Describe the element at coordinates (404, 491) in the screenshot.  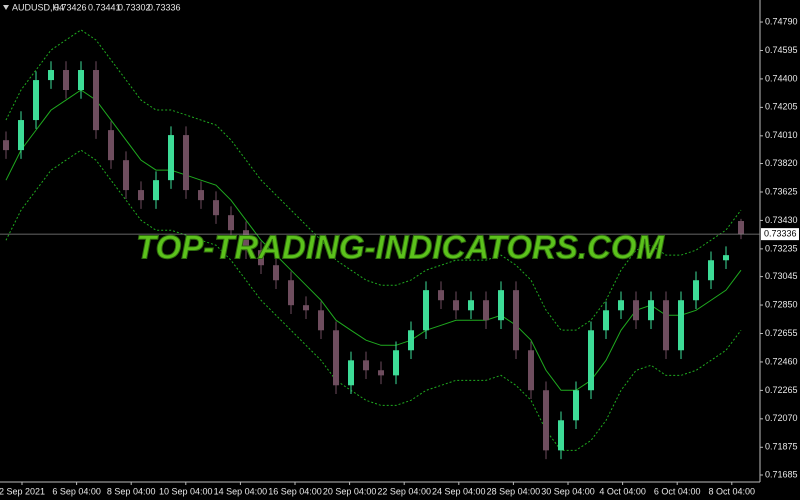
I see `x-tick-label: 22 Sep 04:00` at that location.